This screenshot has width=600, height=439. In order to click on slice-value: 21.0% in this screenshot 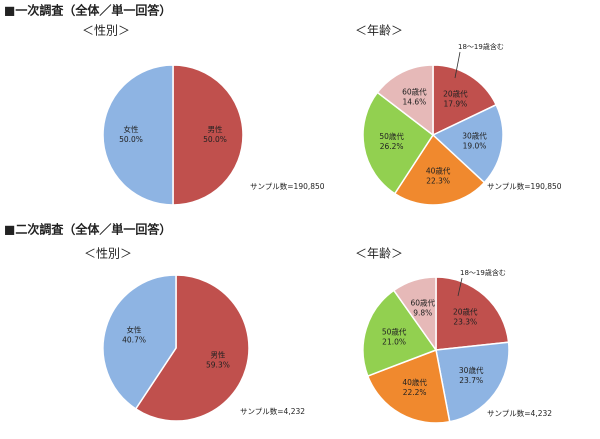, I will do `click(394, 341)`.